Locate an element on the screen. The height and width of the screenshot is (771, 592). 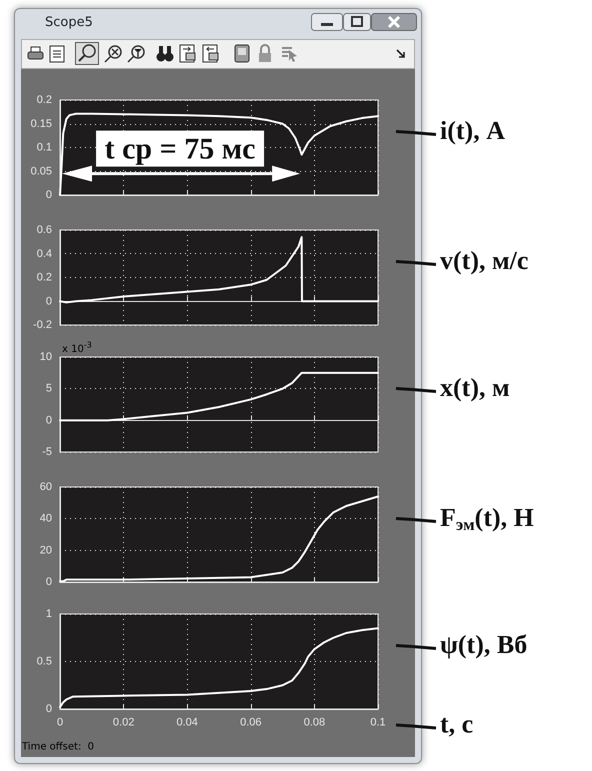
x-tick-label: 0.04 is located at coordinates (187, 722).